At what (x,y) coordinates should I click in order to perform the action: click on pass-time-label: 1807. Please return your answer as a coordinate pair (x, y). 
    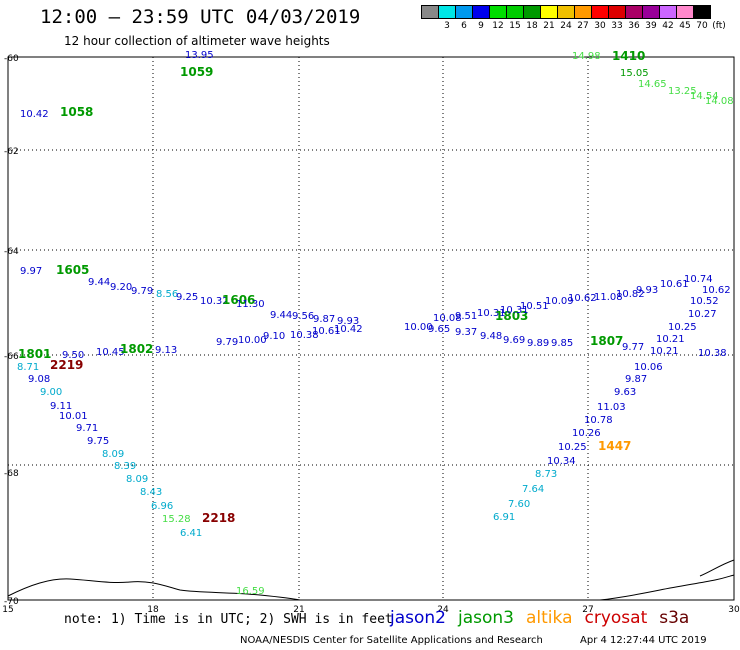
    Looking at the image, I should click on (606, 341).